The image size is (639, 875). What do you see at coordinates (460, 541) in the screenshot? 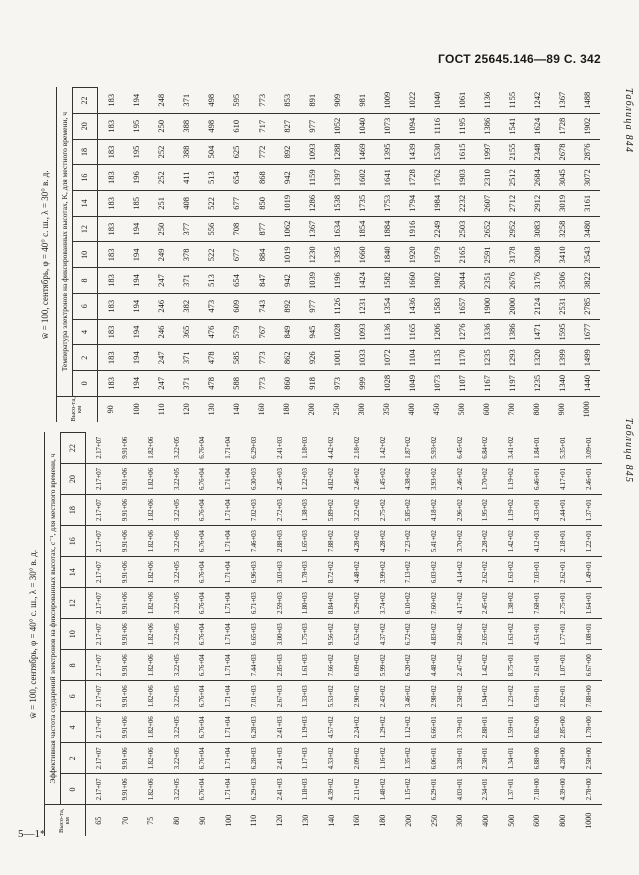
I see `value-cell: 3.70+02` at bounding box center [460, 541].